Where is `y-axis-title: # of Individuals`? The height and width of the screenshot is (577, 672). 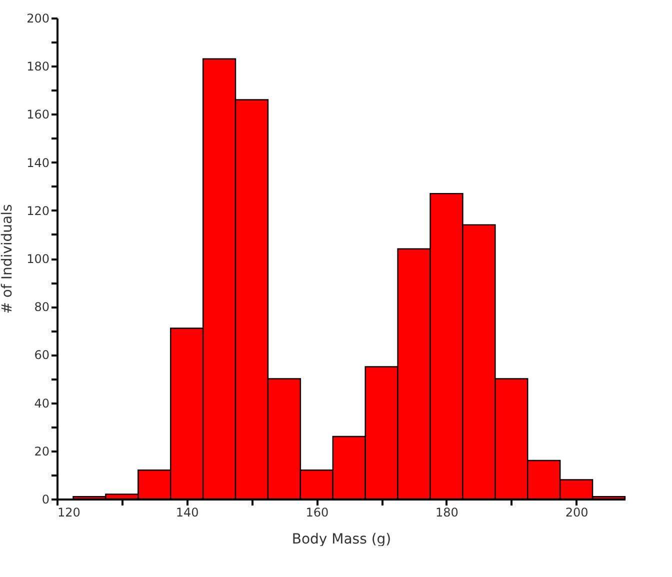 y-axis-title: # of Individuals is located at coordinates (8, 259).